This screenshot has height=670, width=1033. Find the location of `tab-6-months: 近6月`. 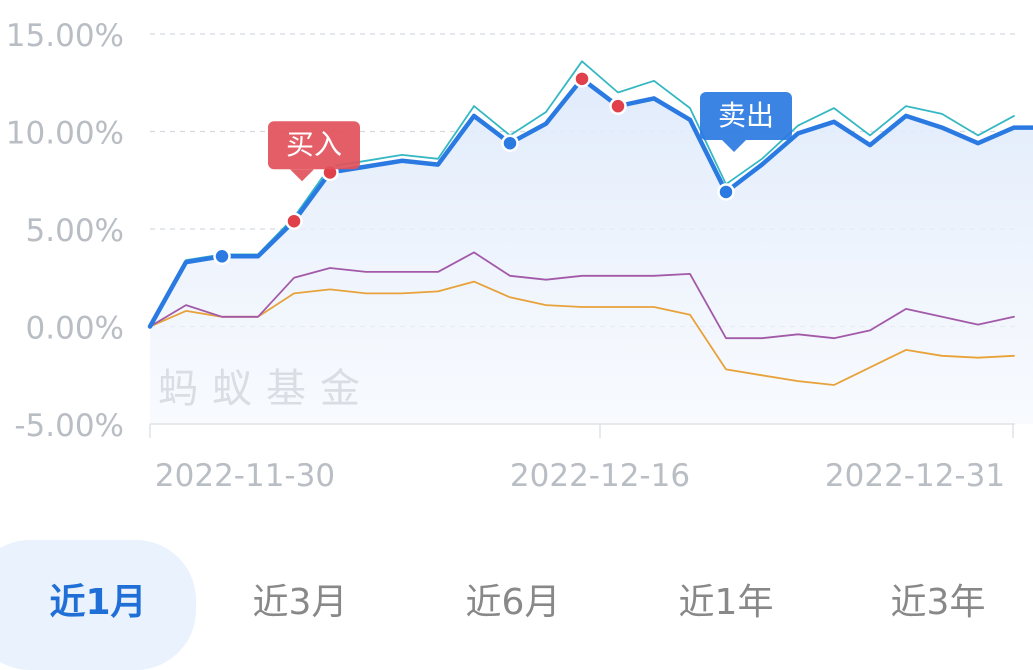

tab-6-months: 近6月 is located at coordinates (513, 596).